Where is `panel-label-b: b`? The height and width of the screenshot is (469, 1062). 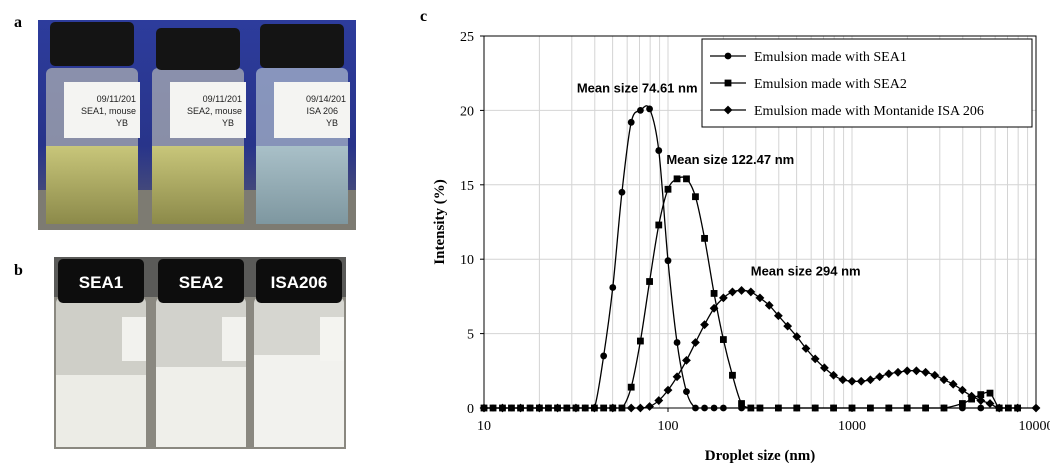
panel-label-b: b is located at coordinates (18, 270).